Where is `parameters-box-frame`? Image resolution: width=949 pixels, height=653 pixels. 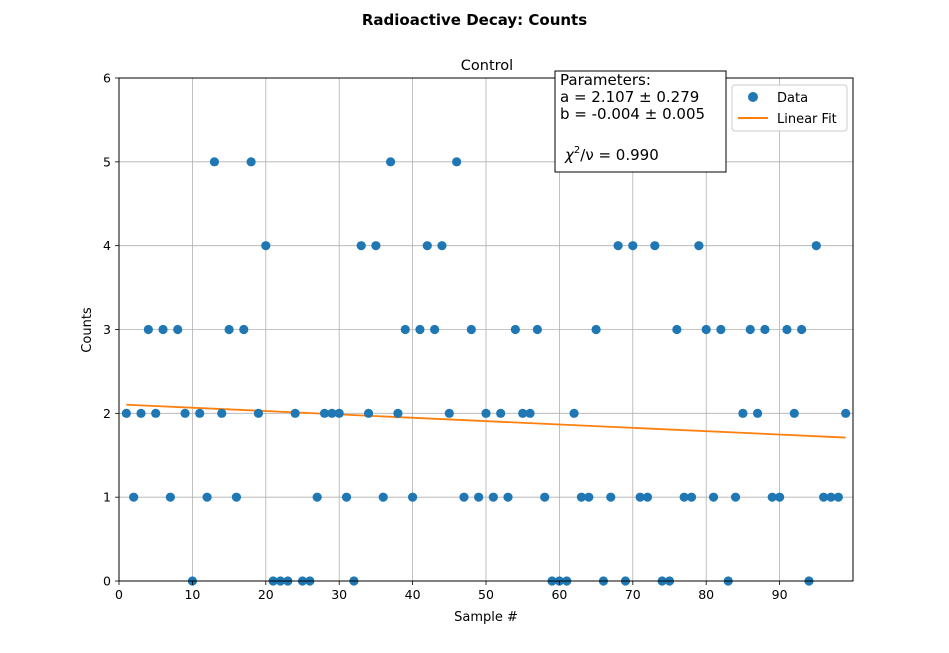 parameters-box-frame is located at coordinates (640, 121).